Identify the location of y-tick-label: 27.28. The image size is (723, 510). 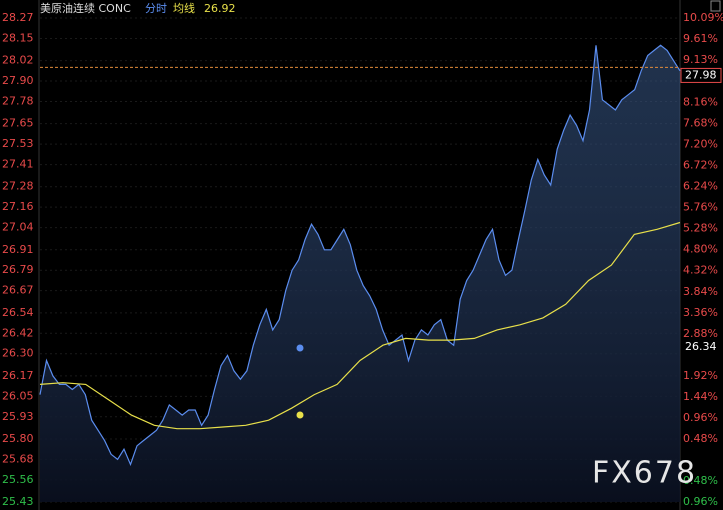
(18, 186).